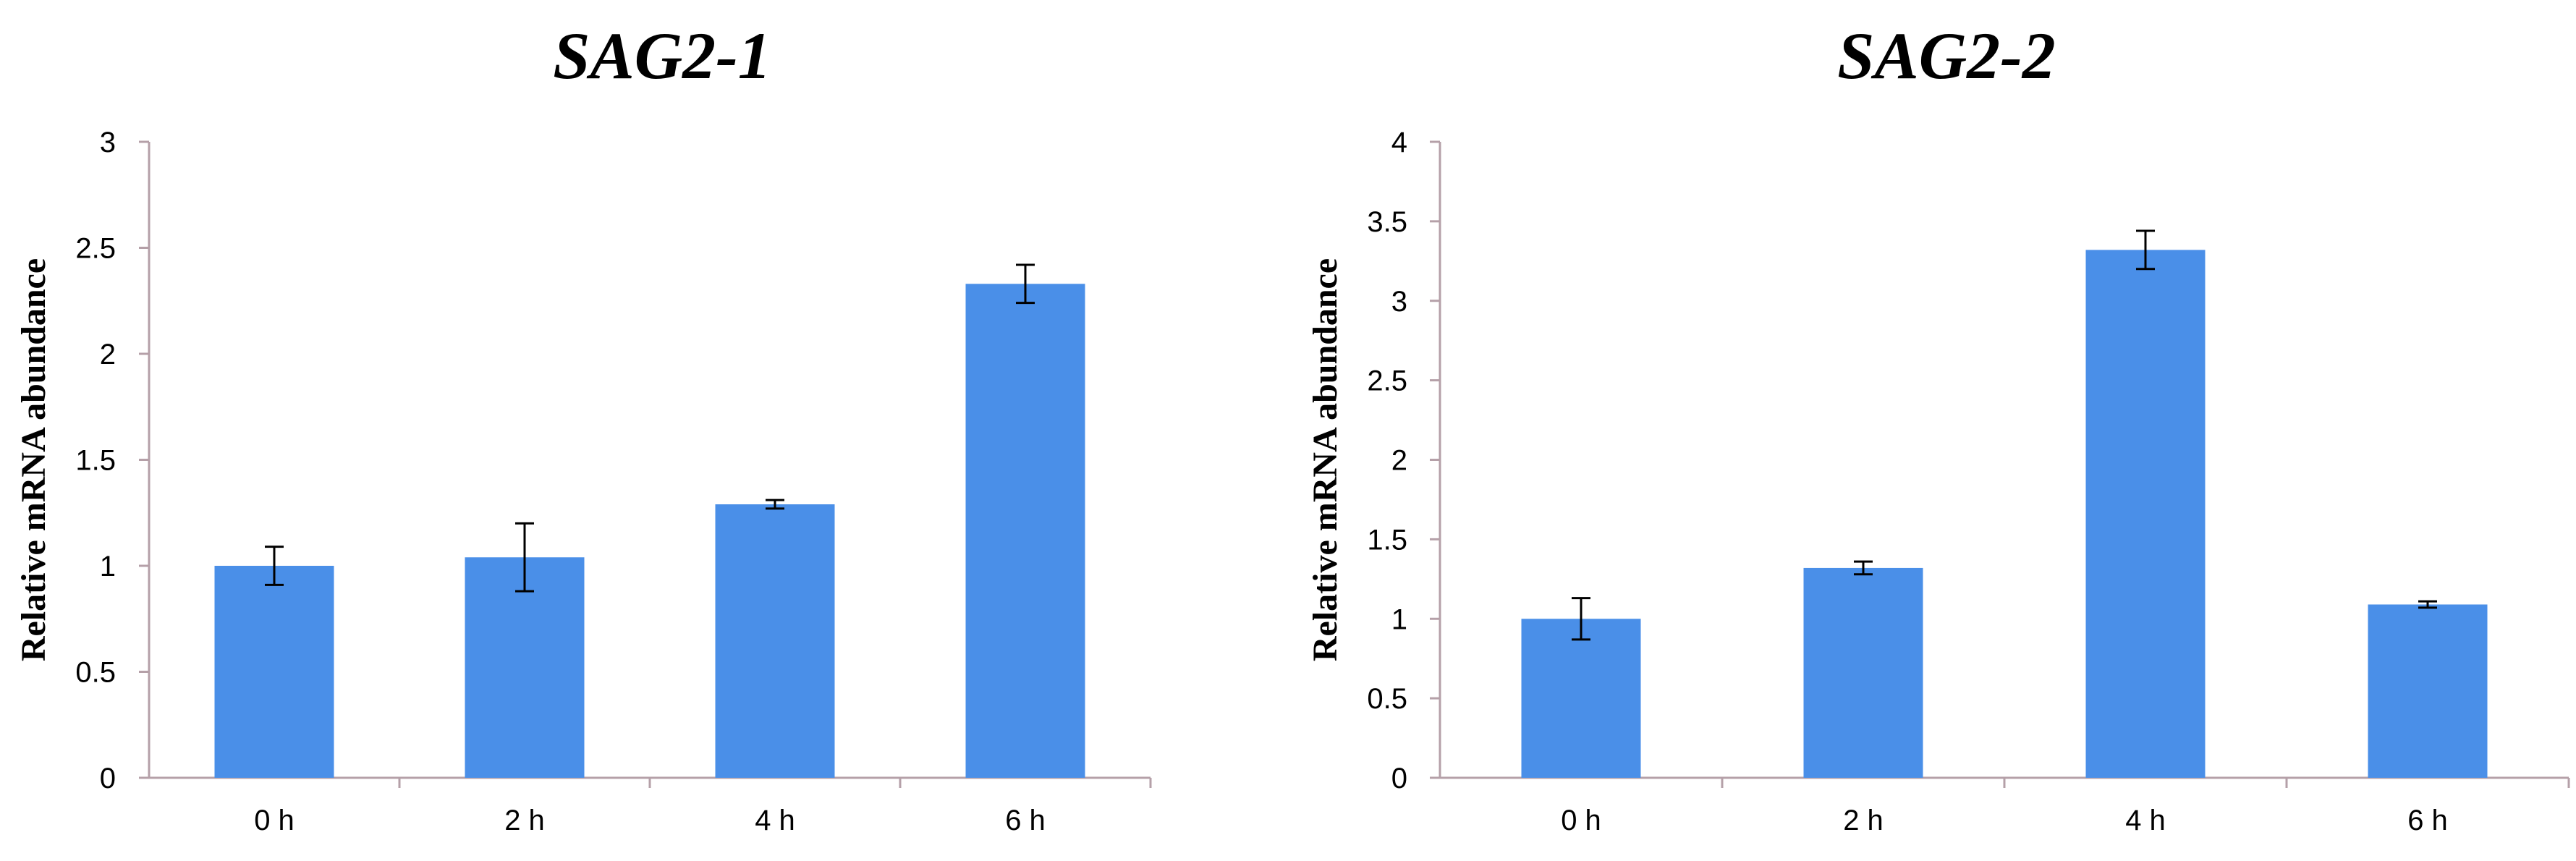 The image size is (2576, 861). I want to click on y-tick-label: 4, so click(1399, 142).